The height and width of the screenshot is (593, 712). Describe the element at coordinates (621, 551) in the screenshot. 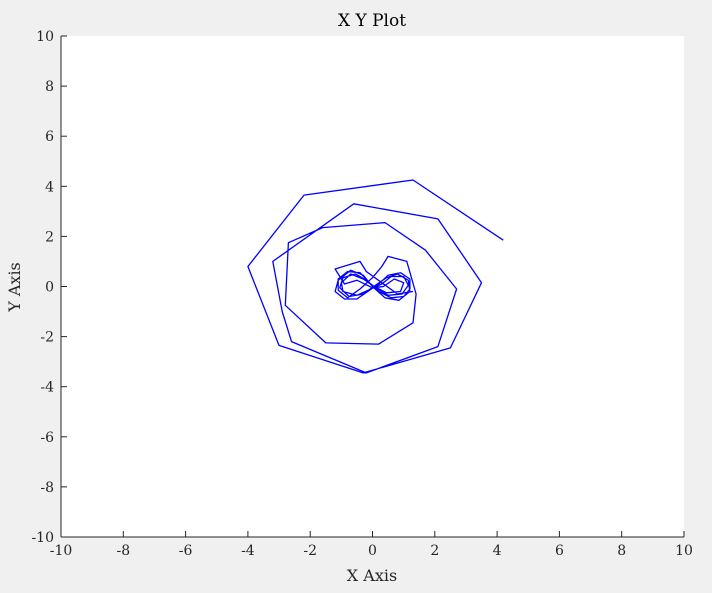

I see `x-tick-label: 8` at that location.